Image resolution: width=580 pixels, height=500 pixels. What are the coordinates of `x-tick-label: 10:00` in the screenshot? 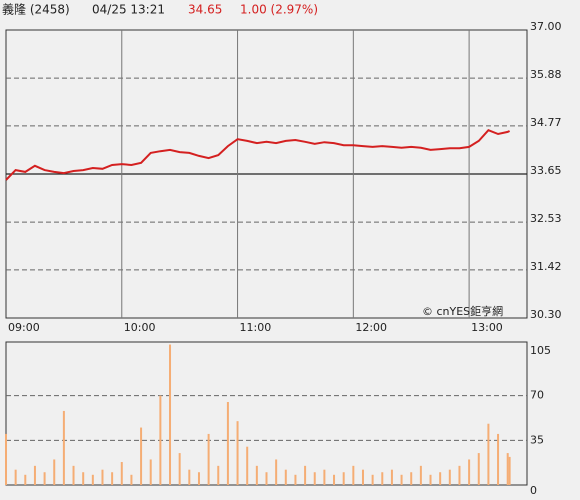 It's located at (140, 327).